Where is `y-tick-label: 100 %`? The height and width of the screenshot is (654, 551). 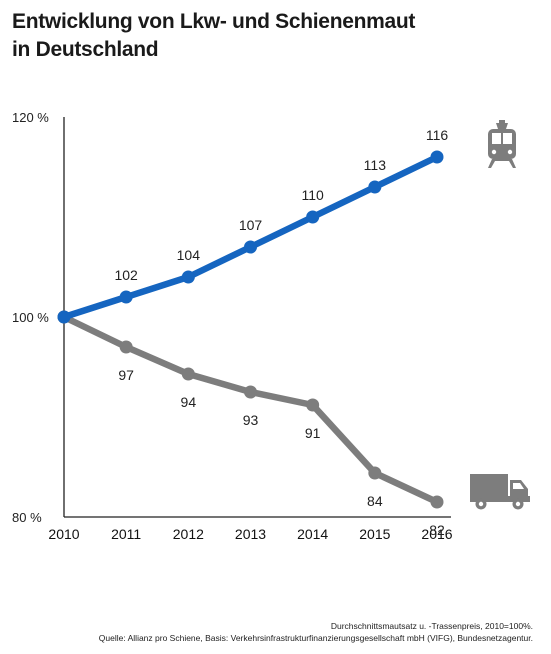 y-tick-label: 100 % is located at coordinates (30, 317).